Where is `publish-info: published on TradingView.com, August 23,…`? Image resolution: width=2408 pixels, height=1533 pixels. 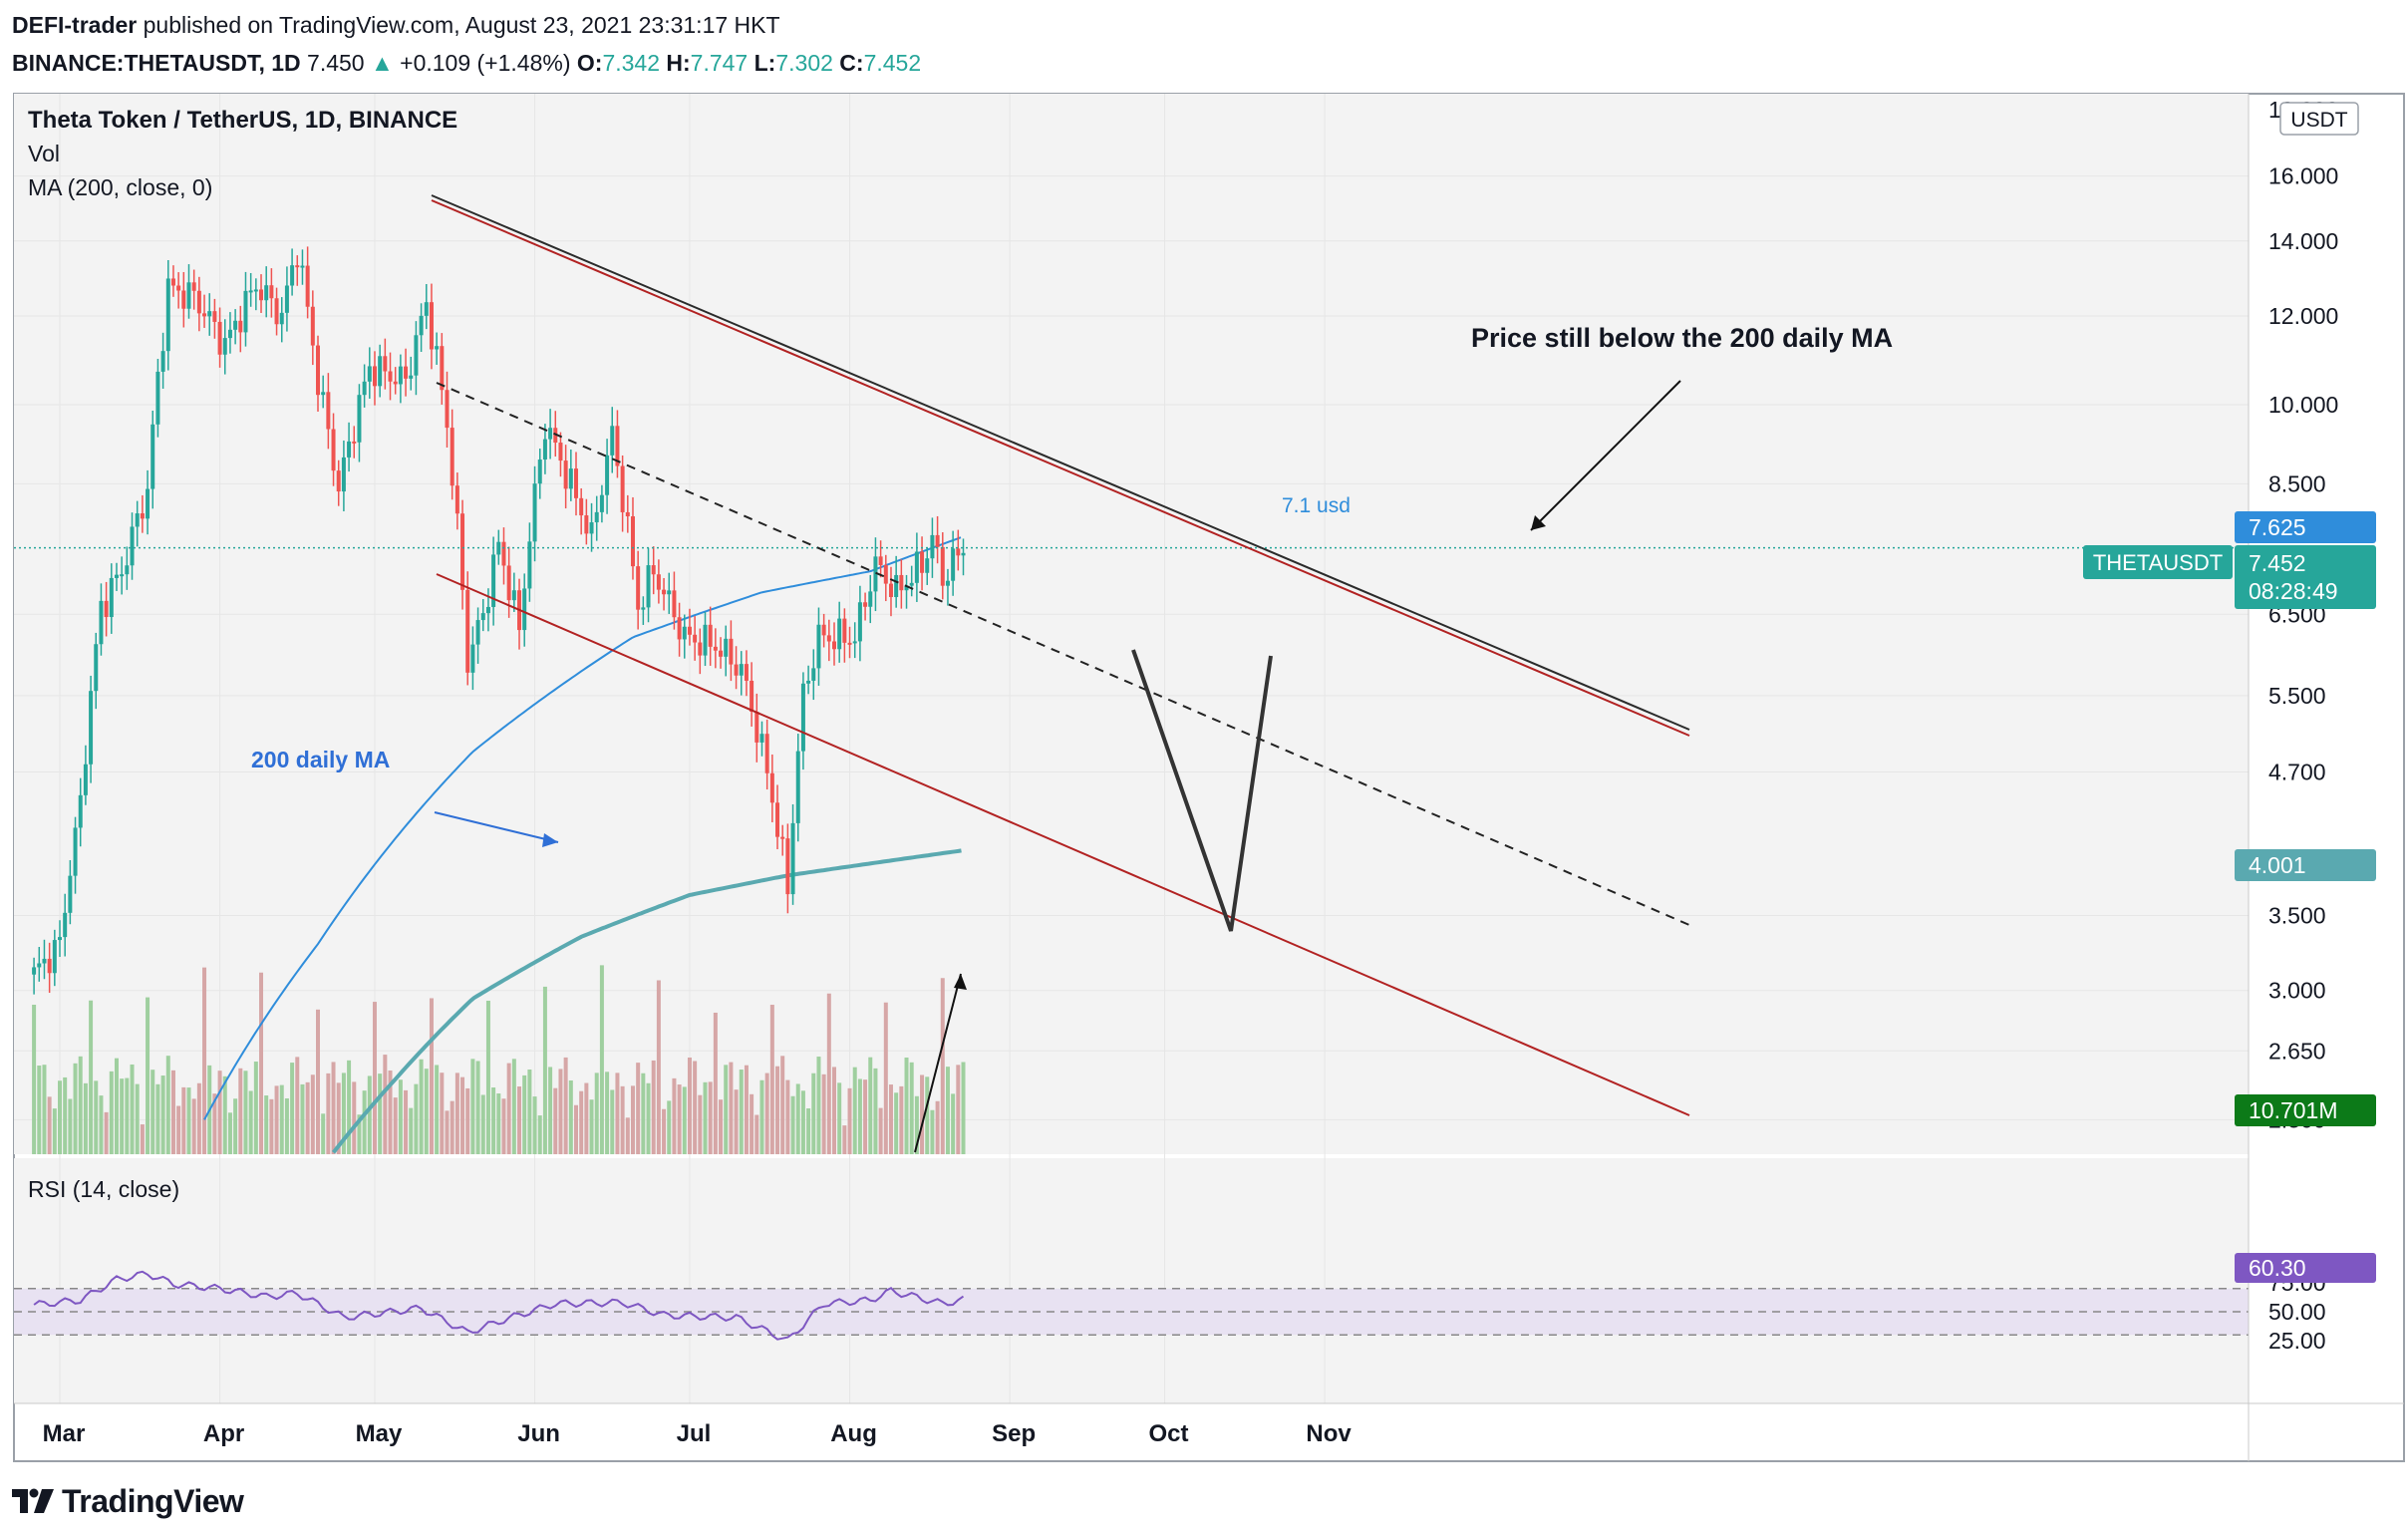 publish-info: published on TradingView.com, August 23,… is located at coordinates (461, 25).